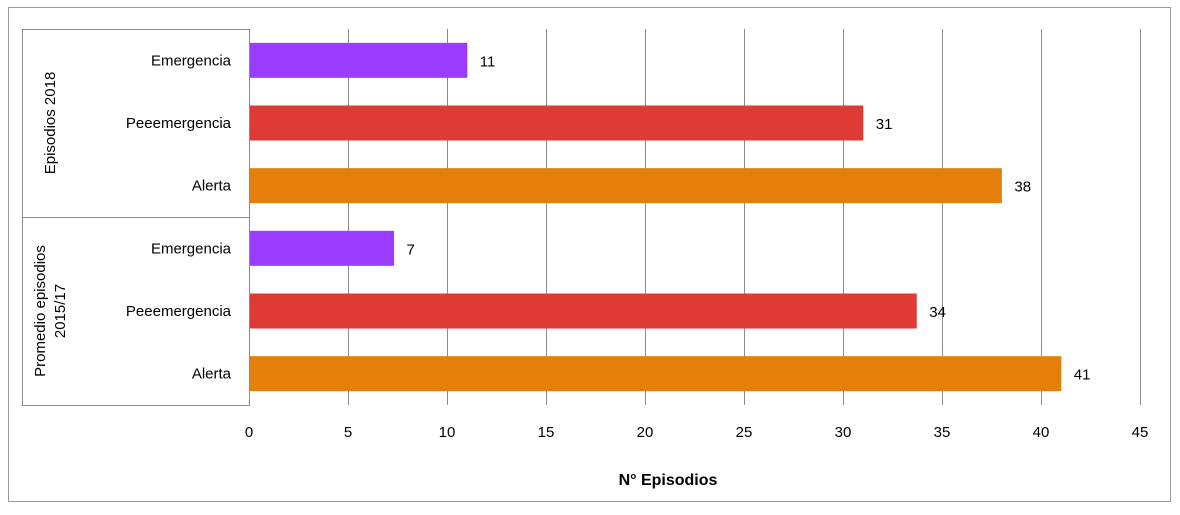 The width and height of the screenshot is (1180, 515). What do you see at coordinates (668, 480) in the screenshot?
I see `x-axis-title: N° Episodios` at bounding box center [668, 480].